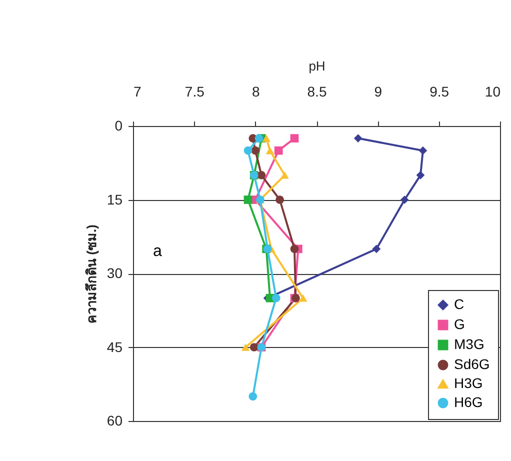 The image size is (511, 461). I want to click on x-tick-label: 9, so click(378, 92).